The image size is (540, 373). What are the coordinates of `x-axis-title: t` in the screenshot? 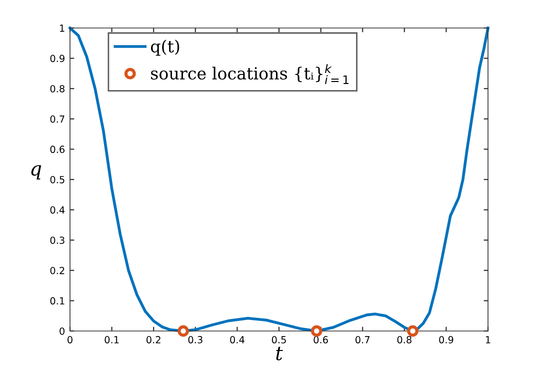 It's located at (279, 353).